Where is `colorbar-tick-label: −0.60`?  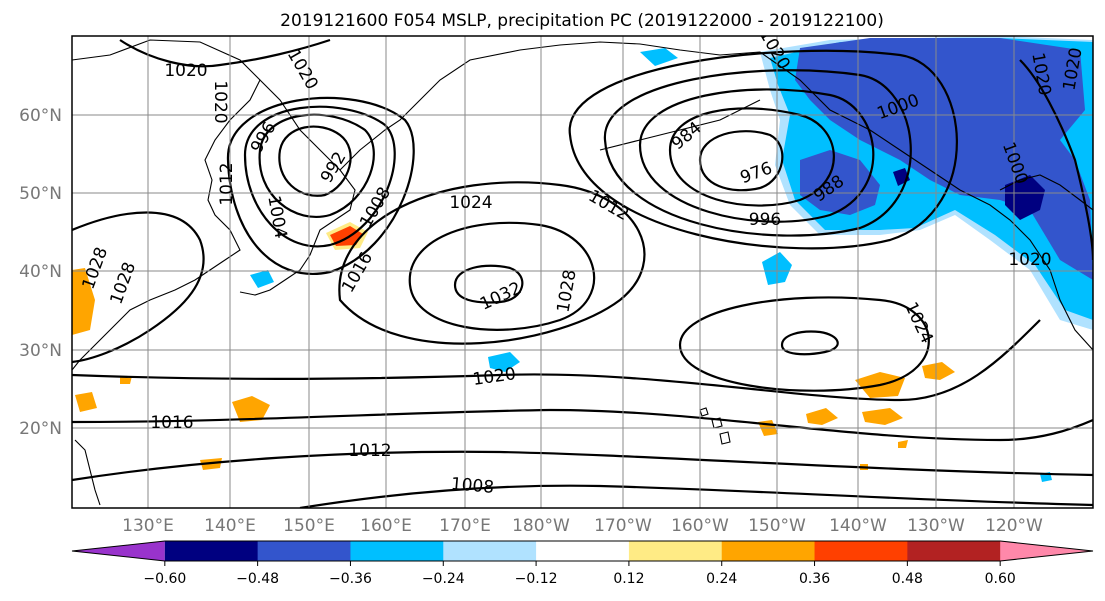 colorbar-tick-label: −0.60 is located at coordinates (164, 579).